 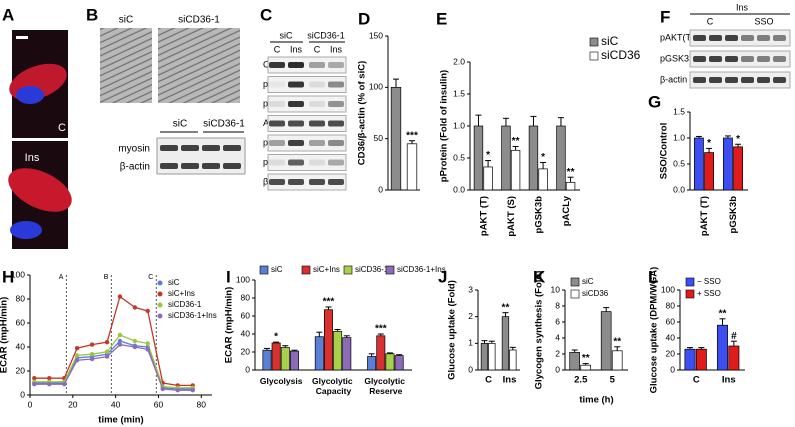 I want to click on y-axis-label: SSO/Control, so click(x=664, y=151).